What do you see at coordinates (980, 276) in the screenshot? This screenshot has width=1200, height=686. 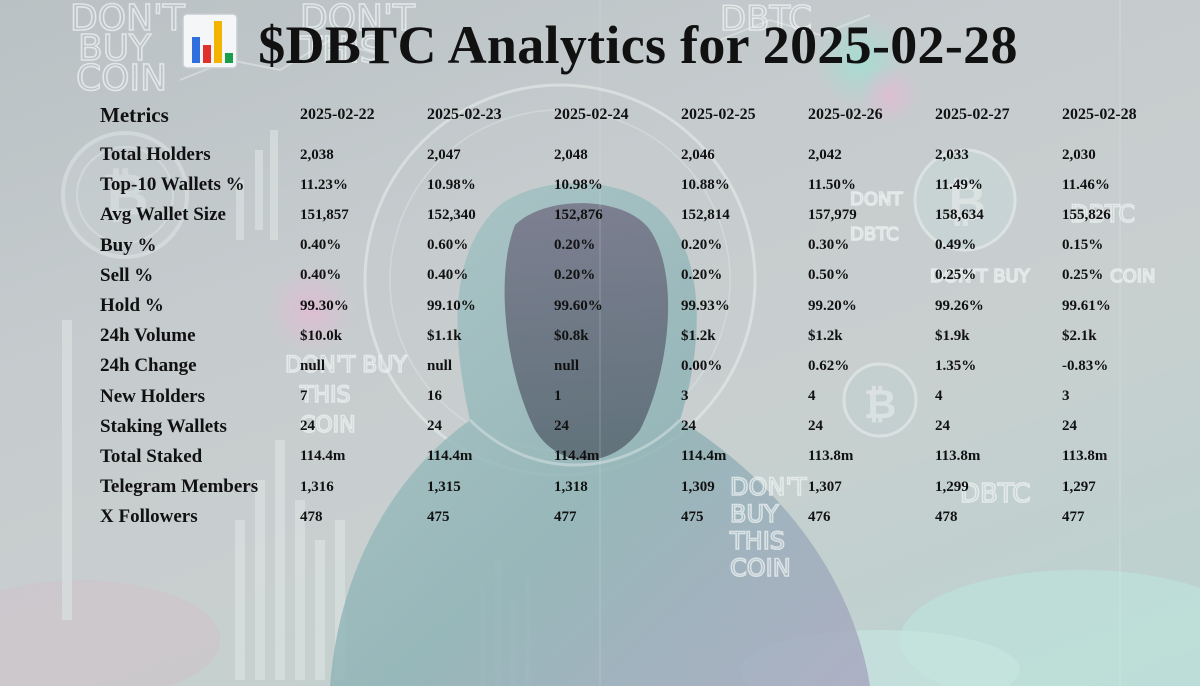 I see `watermark-text: DON'T BUY` at bounding box center [980, 276].